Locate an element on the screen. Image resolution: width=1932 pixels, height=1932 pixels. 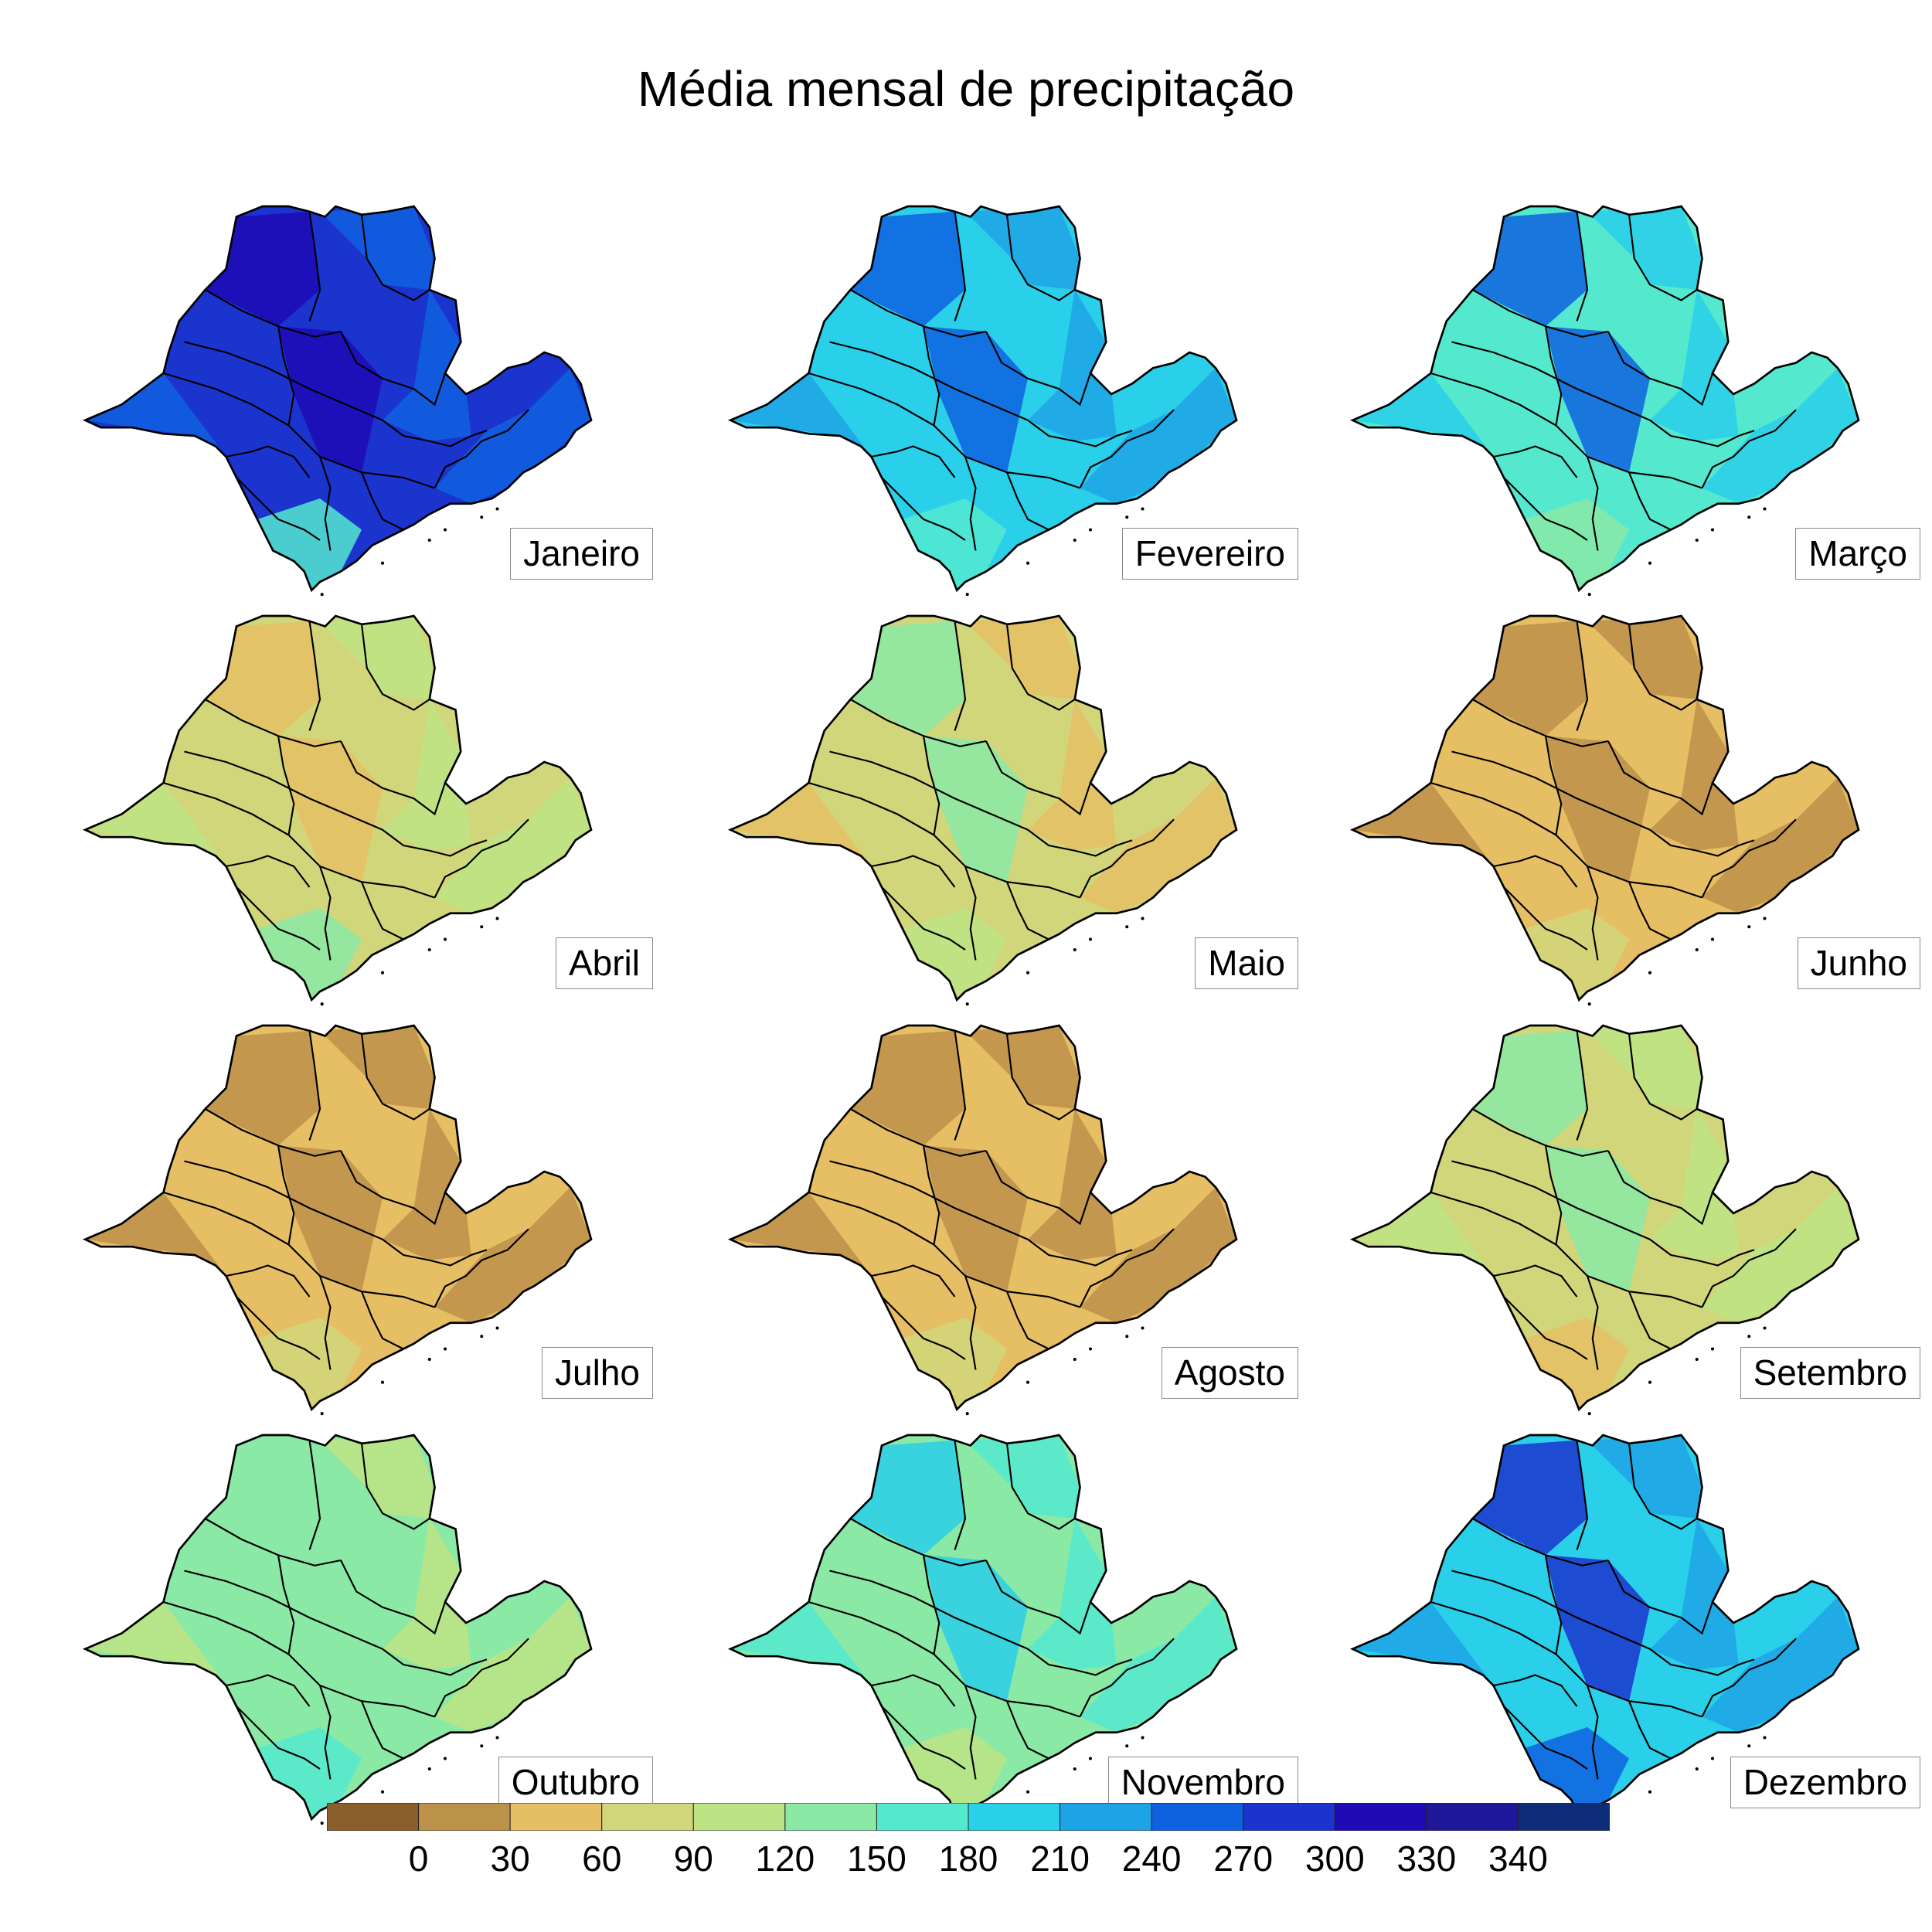
month-label: Outubro is located at coordinates (575, 1783).